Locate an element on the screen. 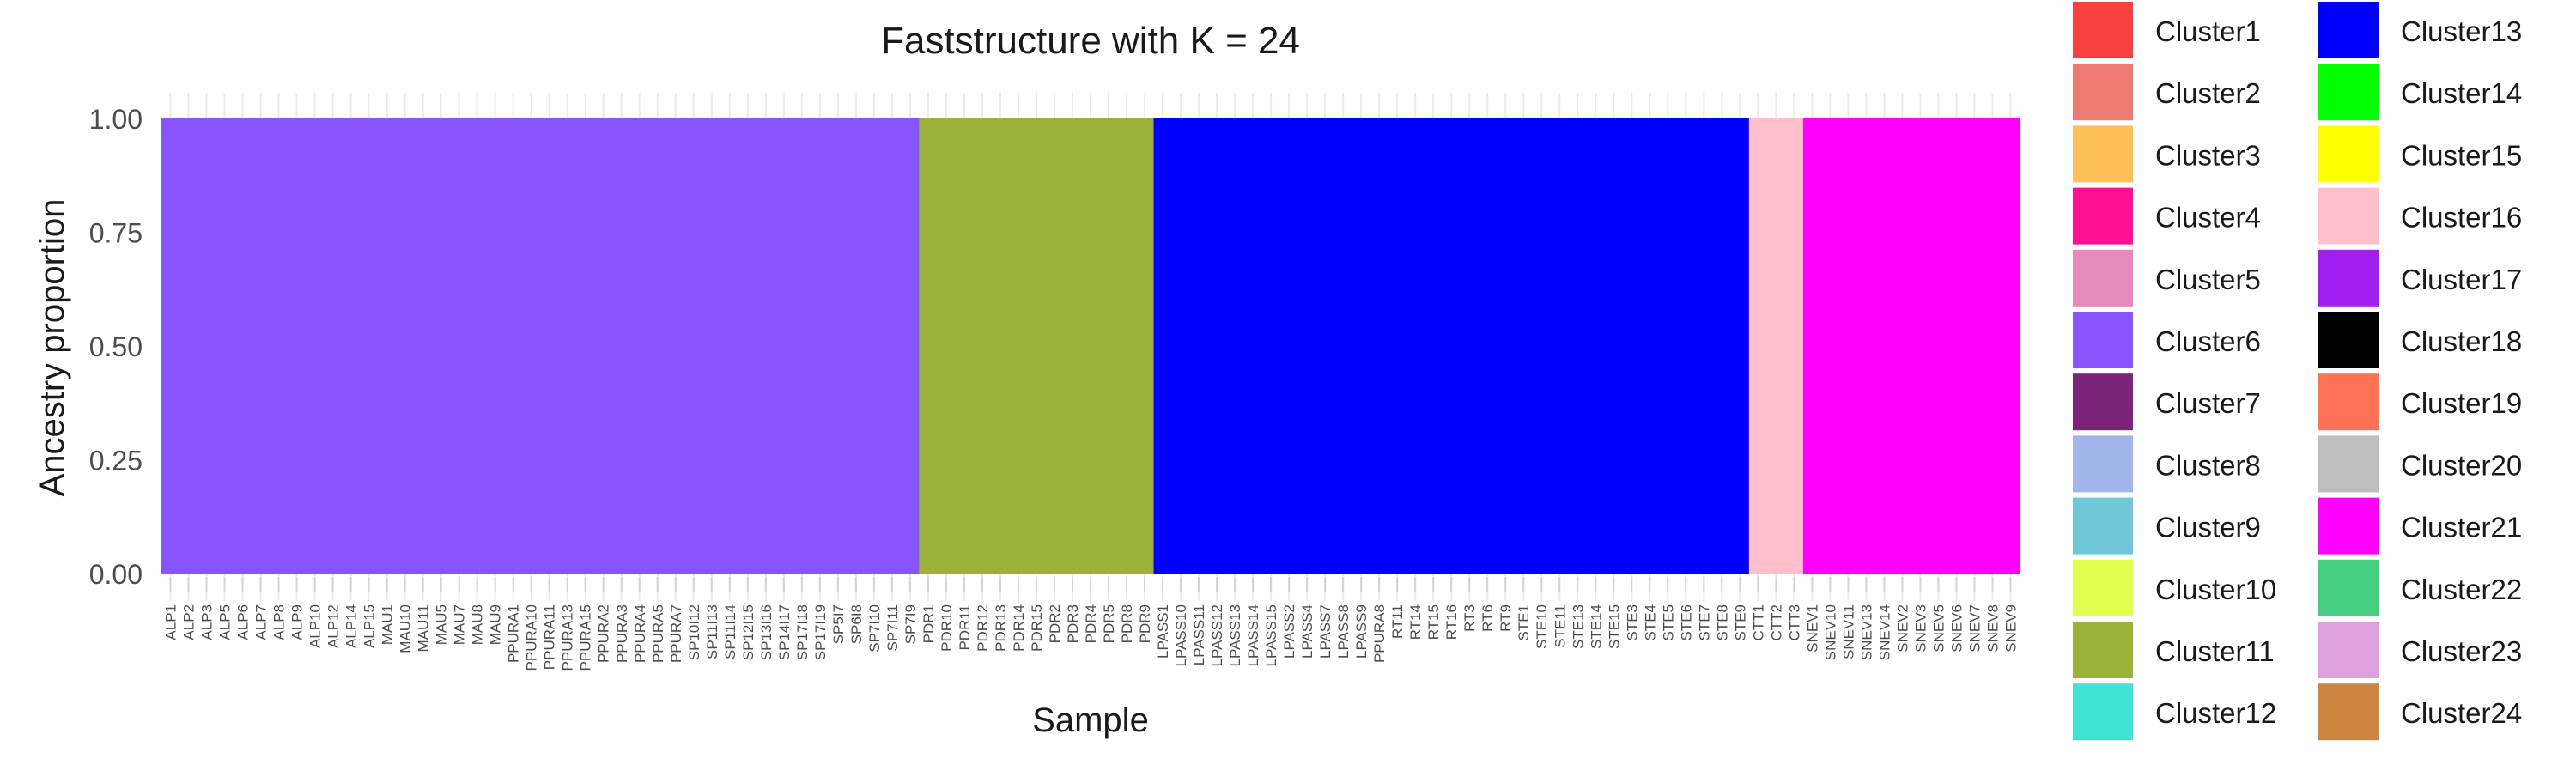  x-tick-label: ALP8 is located at coordinates (280, 622).